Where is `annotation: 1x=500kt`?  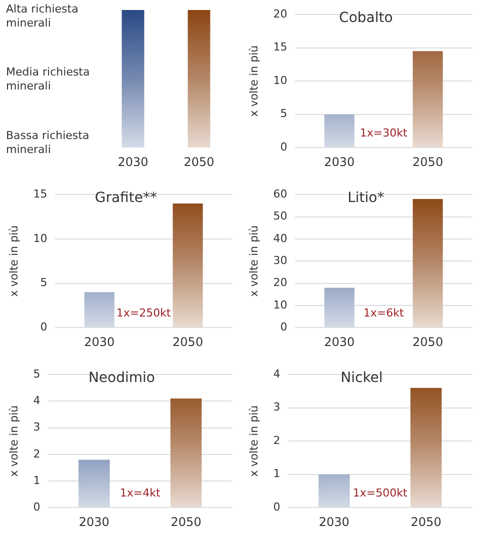
annotation: 1x=500kt is located at coordinates (380, 493).